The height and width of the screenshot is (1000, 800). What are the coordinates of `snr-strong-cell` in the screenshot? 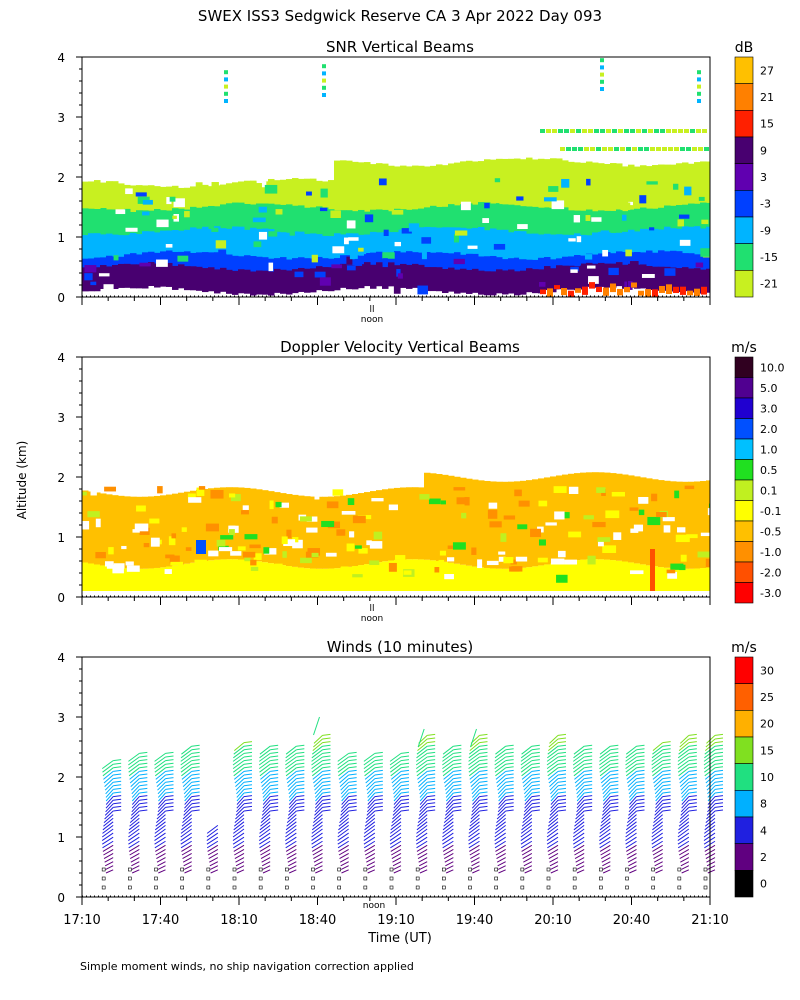 It's located at (571, 293).